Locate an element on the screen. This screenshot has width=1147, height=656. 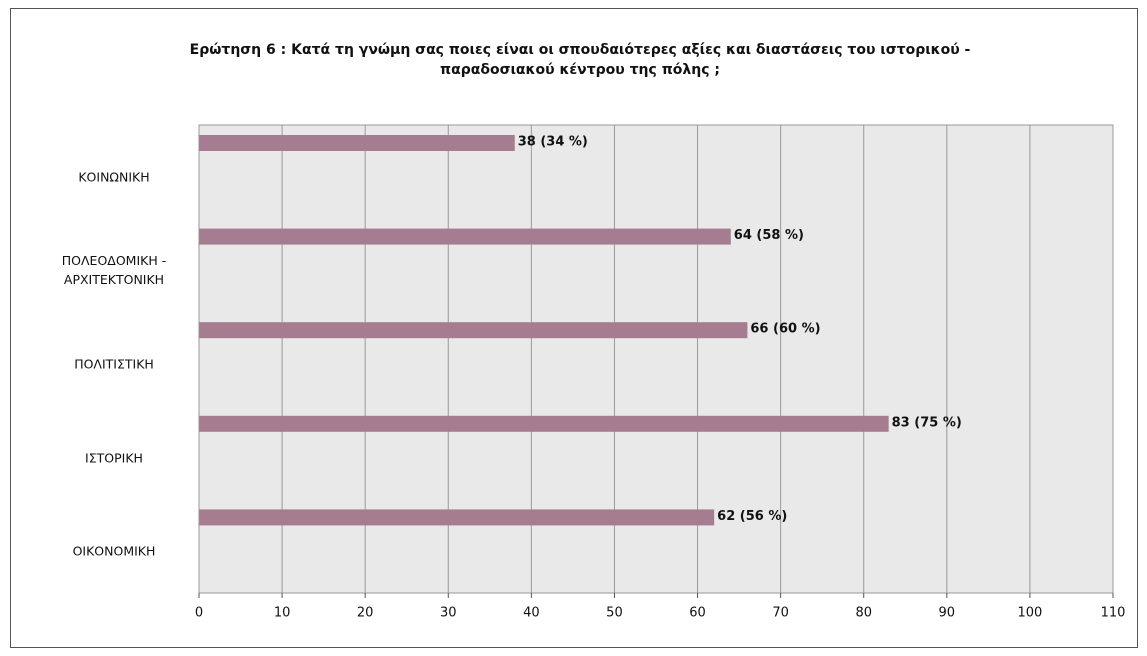
x-tick-label: 30 is located at coordinates (448, 613).